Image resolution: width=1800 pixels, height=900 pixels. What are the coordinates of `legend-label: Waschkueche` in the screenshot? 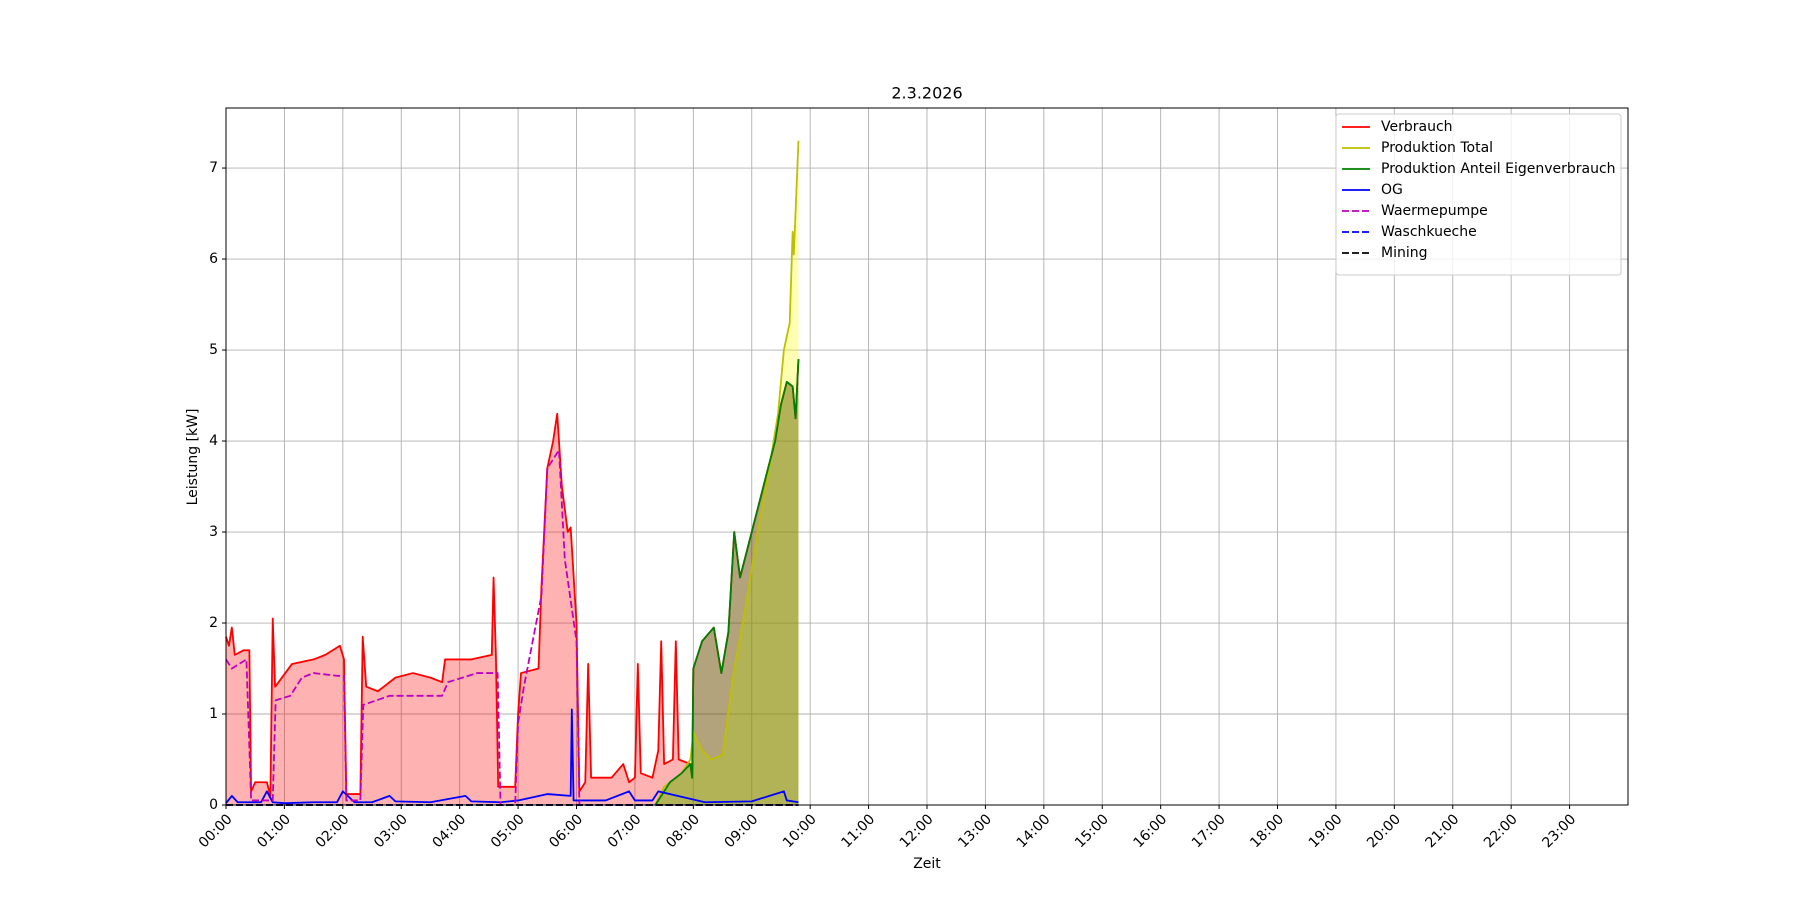 It's located at (1429, 232).